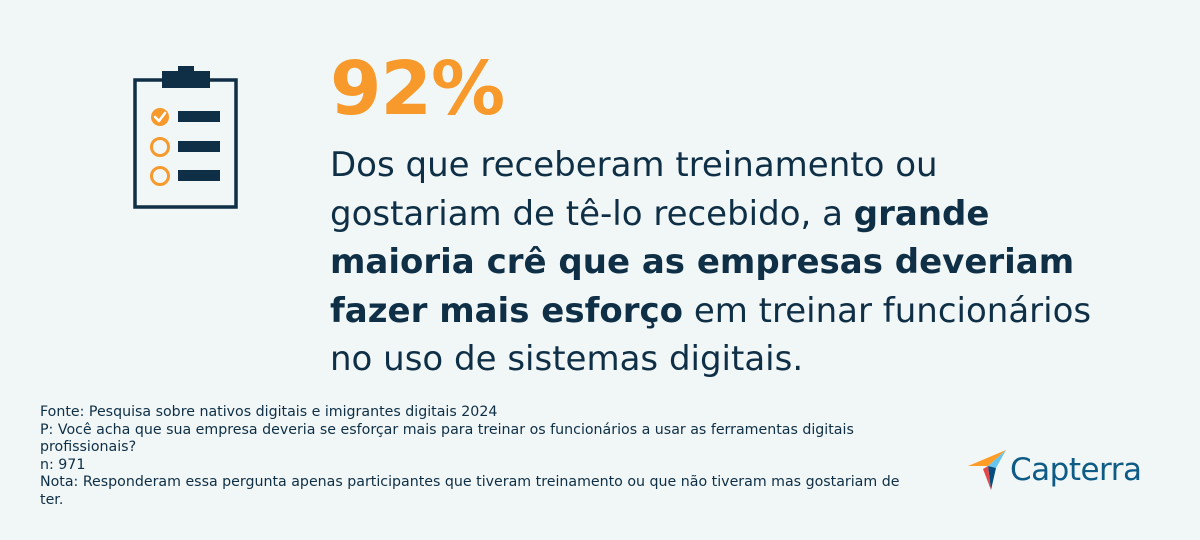  Describe the element at coordinates (63, 464) in the screenshot. I see `footnote-sample: n: 971` at that location.